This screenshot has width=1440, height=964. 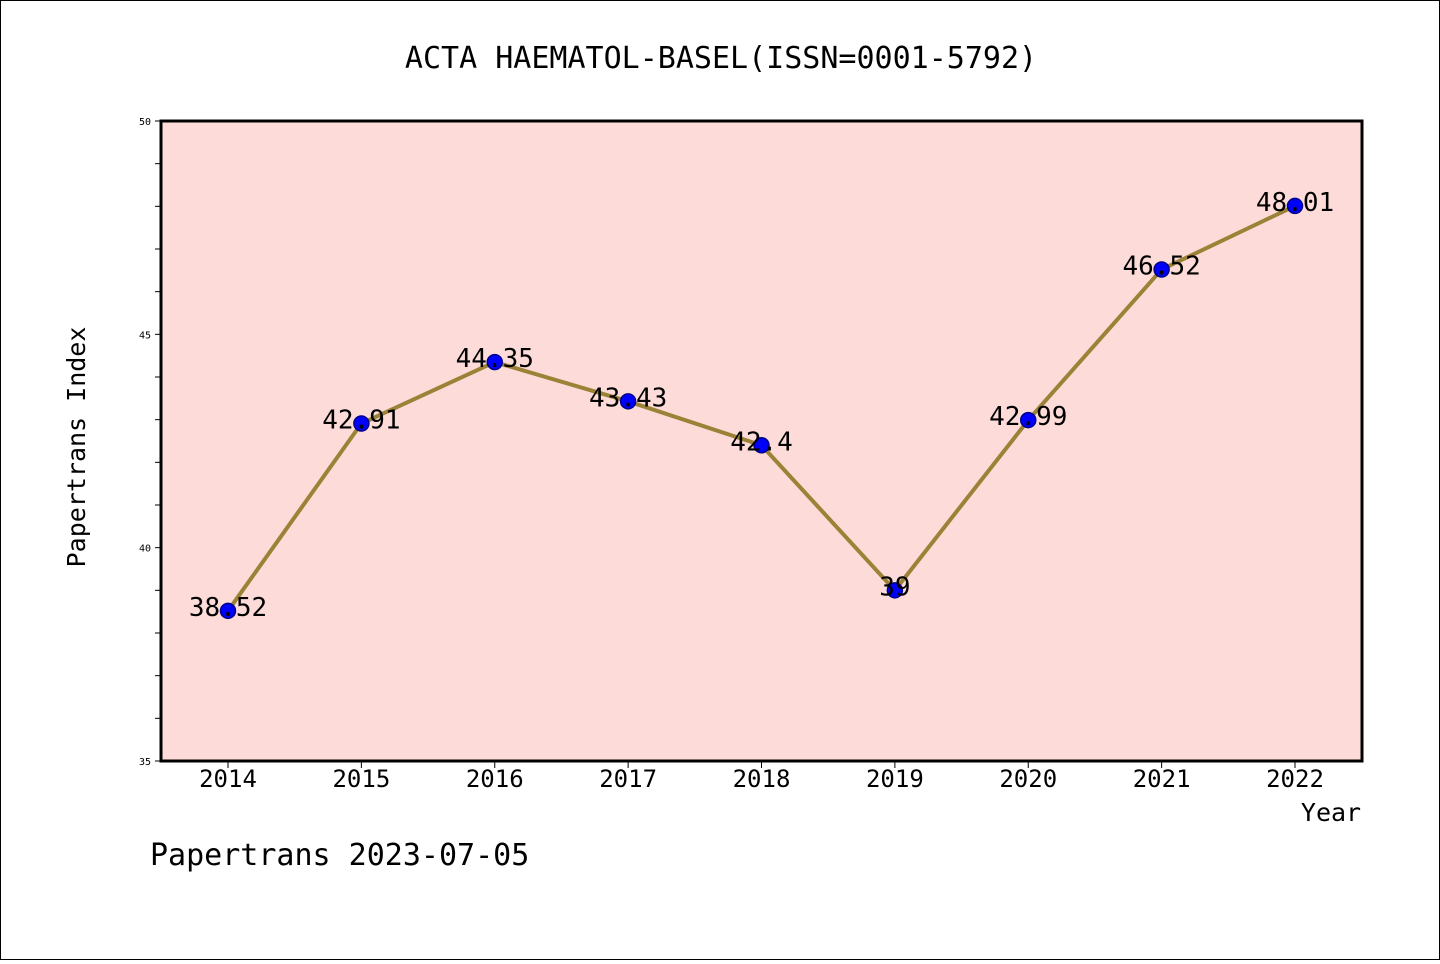 I want to click on x-tick-label: 2020, so click(x=1028, y=779).